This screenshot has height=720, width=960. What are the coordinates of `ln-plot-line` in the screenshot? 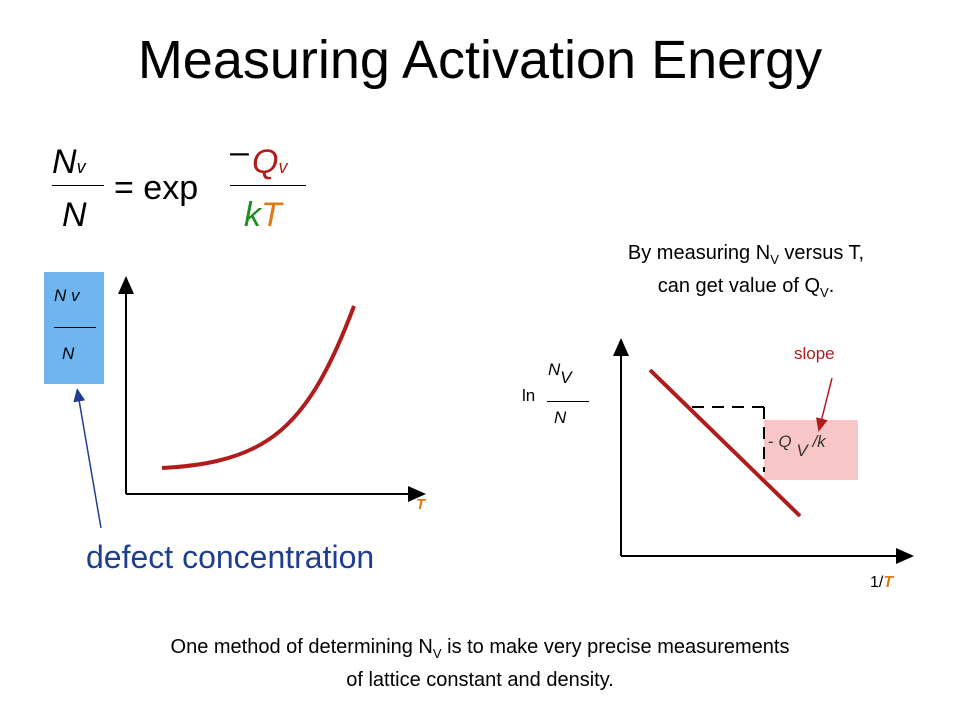 It's located at (725, 443).